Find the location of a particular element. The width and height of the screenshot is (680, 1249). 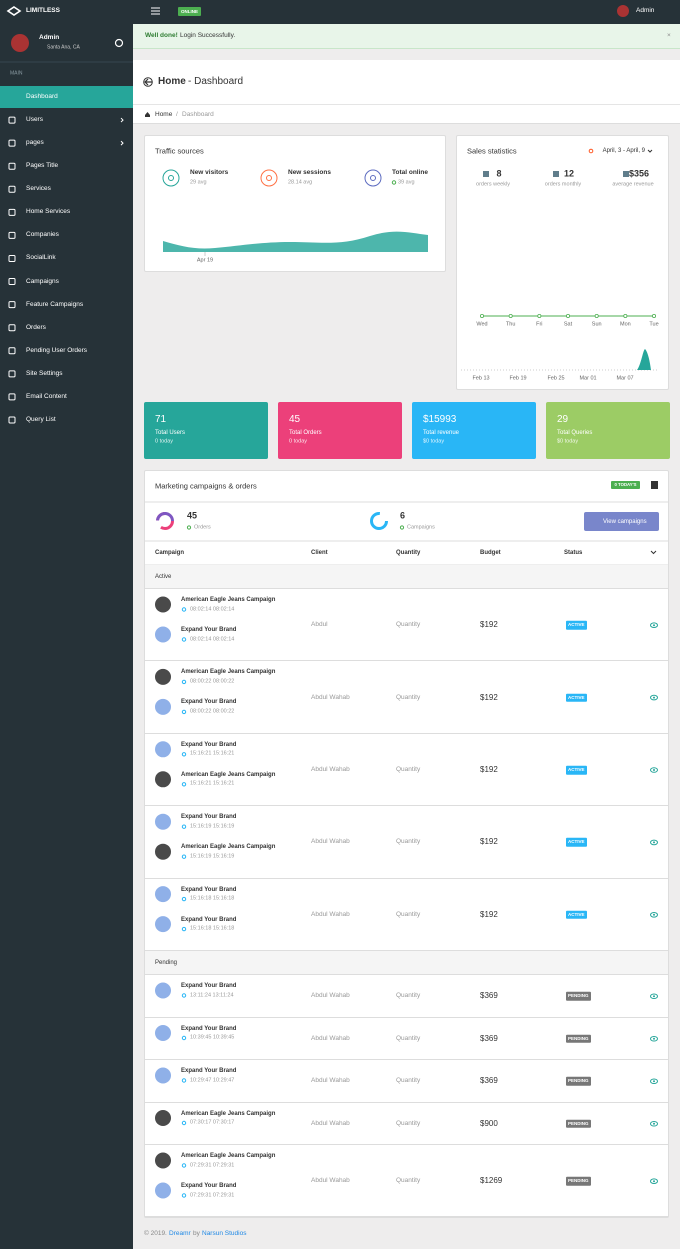

day-label: Tue is located at coordinates (654, 324).